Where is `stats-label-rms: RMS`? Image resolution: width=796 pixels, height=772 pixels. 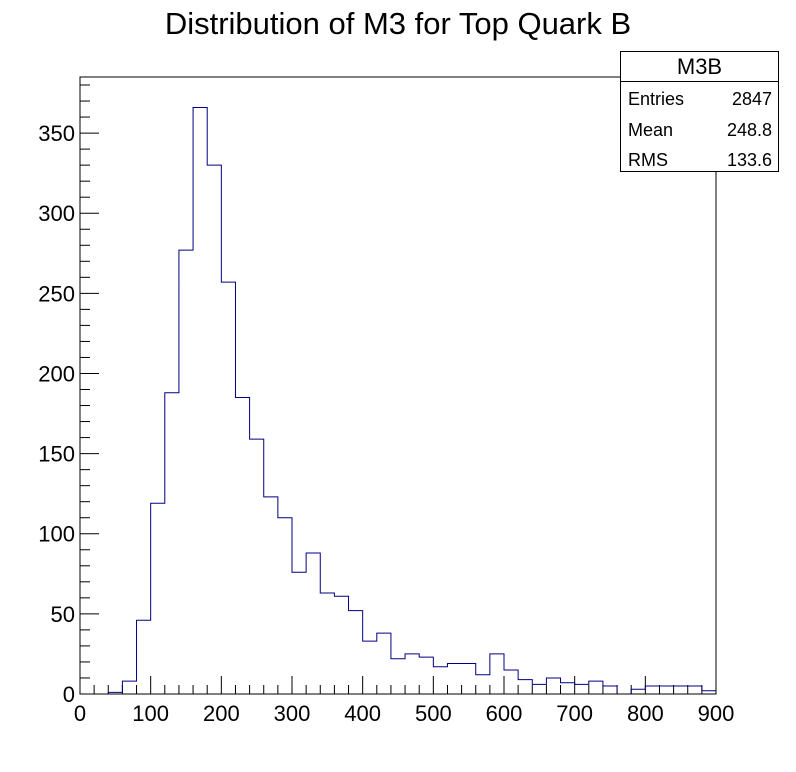
stats-label-rms: RMS is located at coordinates (648, 160).